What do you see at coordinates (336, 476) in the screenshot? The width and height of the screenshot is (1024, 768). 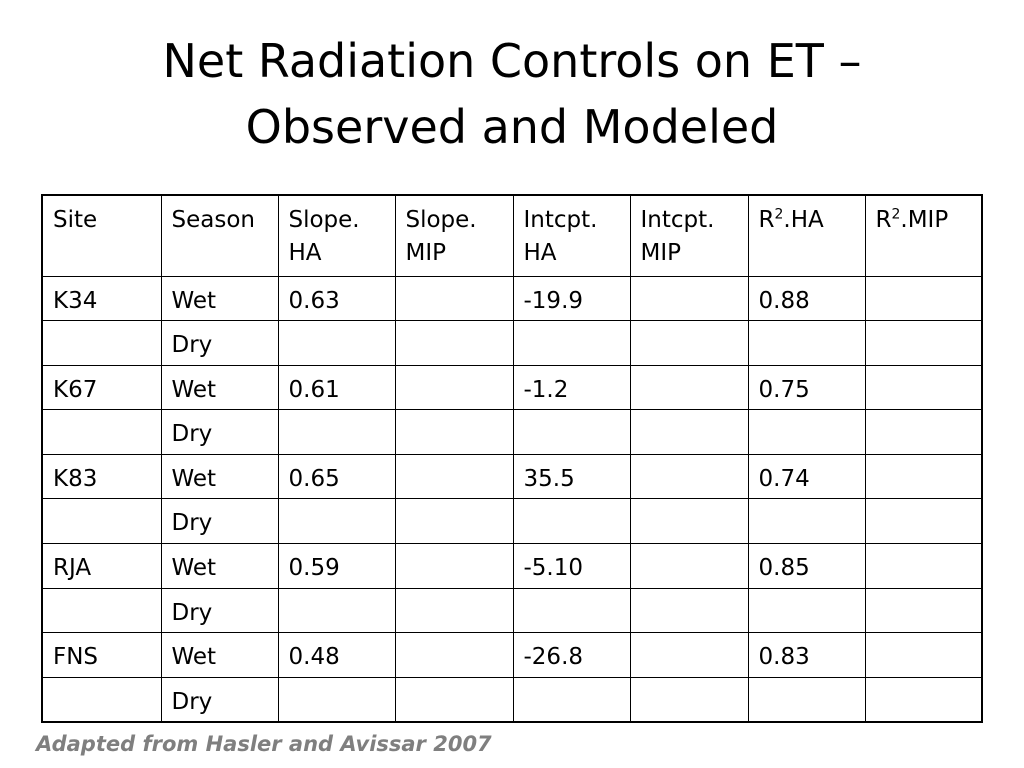 I see `table-cell-slope-ha: 0.65` at bounding box center [336, 476].